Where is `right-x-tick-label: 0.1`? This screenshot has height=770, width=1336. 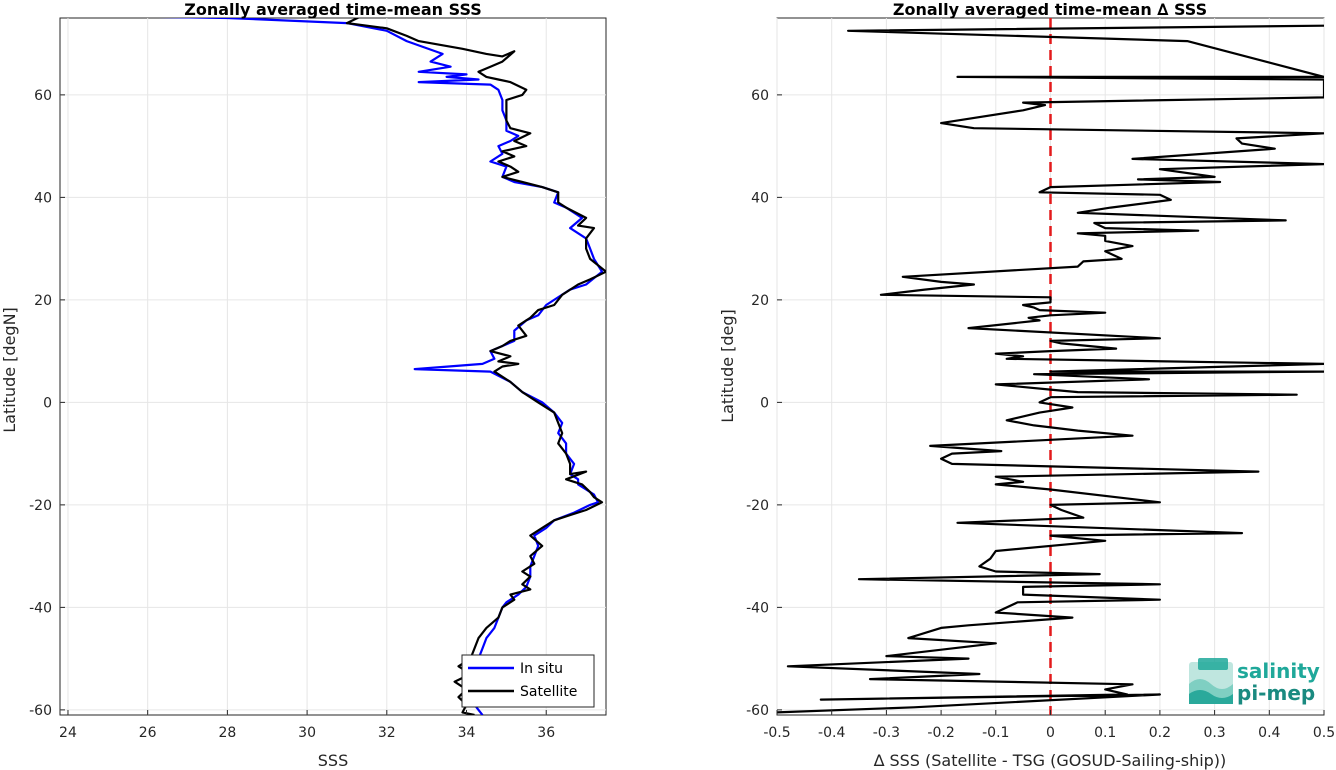 right-x-tick-label: 0.1 is located at coordinates (1105, 733).